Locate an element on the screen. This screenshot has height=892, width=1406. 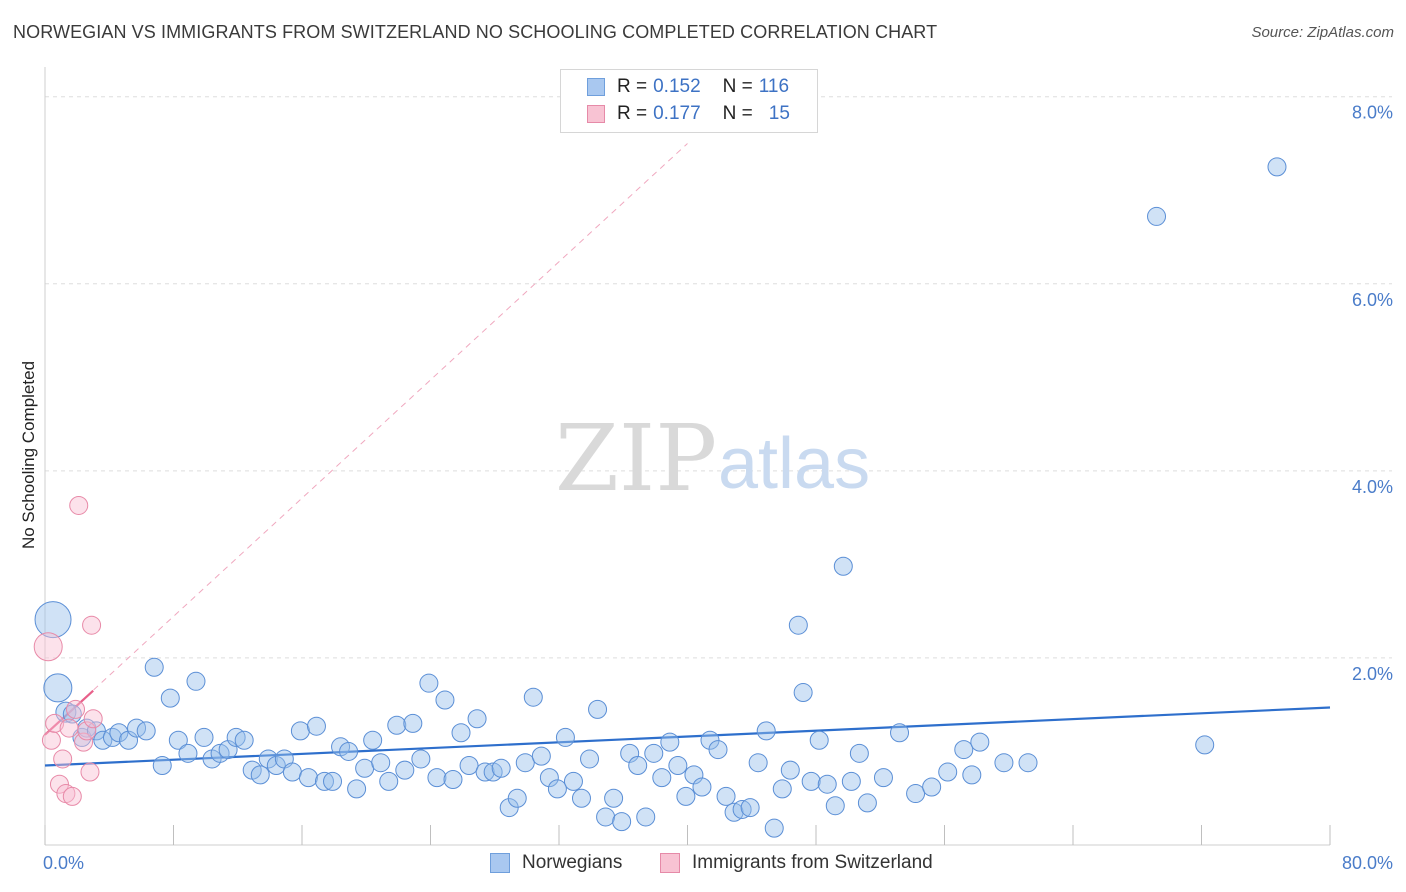
legend-item-norwegians: Norwegians is located at coordinates (556, 863).